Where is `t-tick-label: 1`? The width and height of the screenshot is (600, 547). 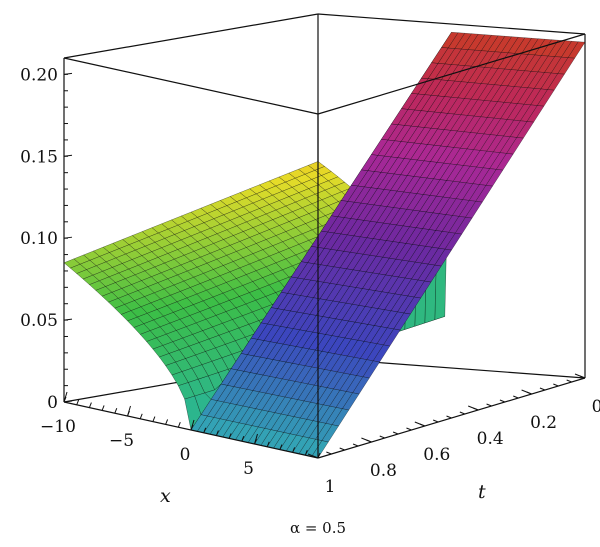
t-tick-label: 1 is located at coordinates (330, 487).